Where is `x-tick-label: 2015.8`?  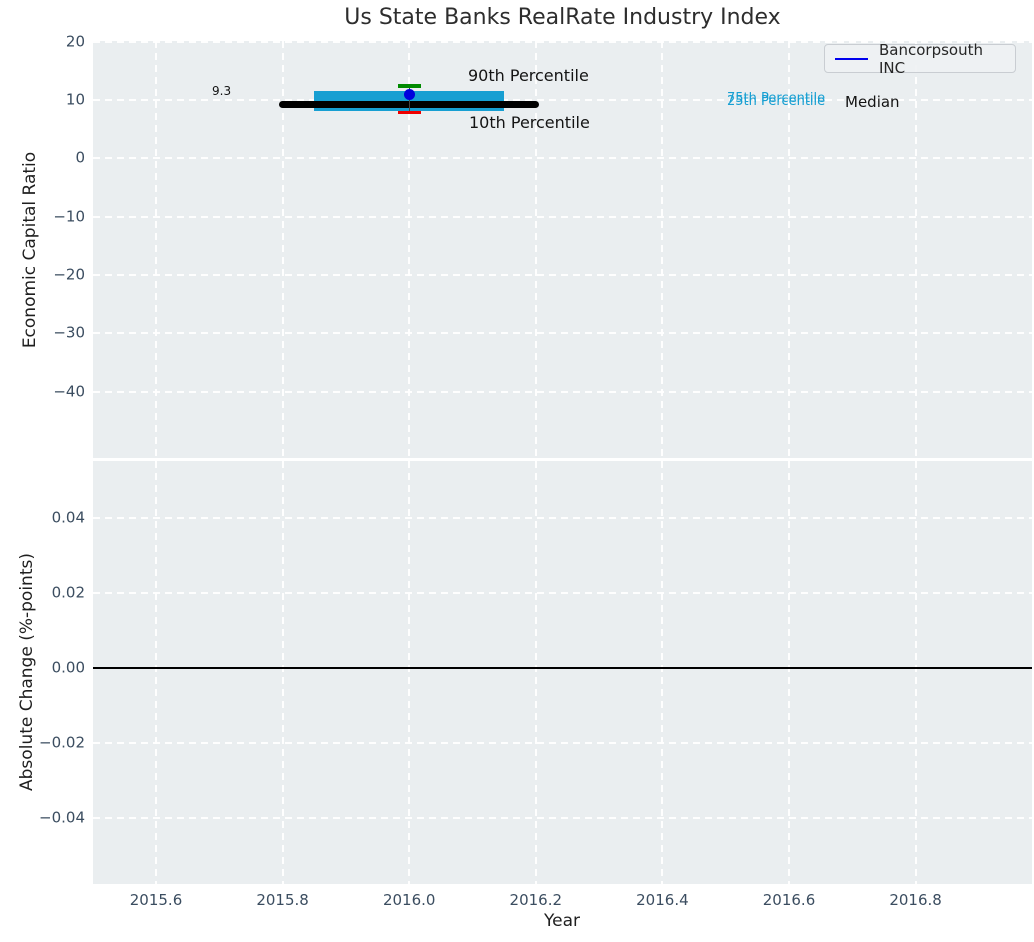 x-tick-label: 2015.8 is located at coordinates (282, 900).